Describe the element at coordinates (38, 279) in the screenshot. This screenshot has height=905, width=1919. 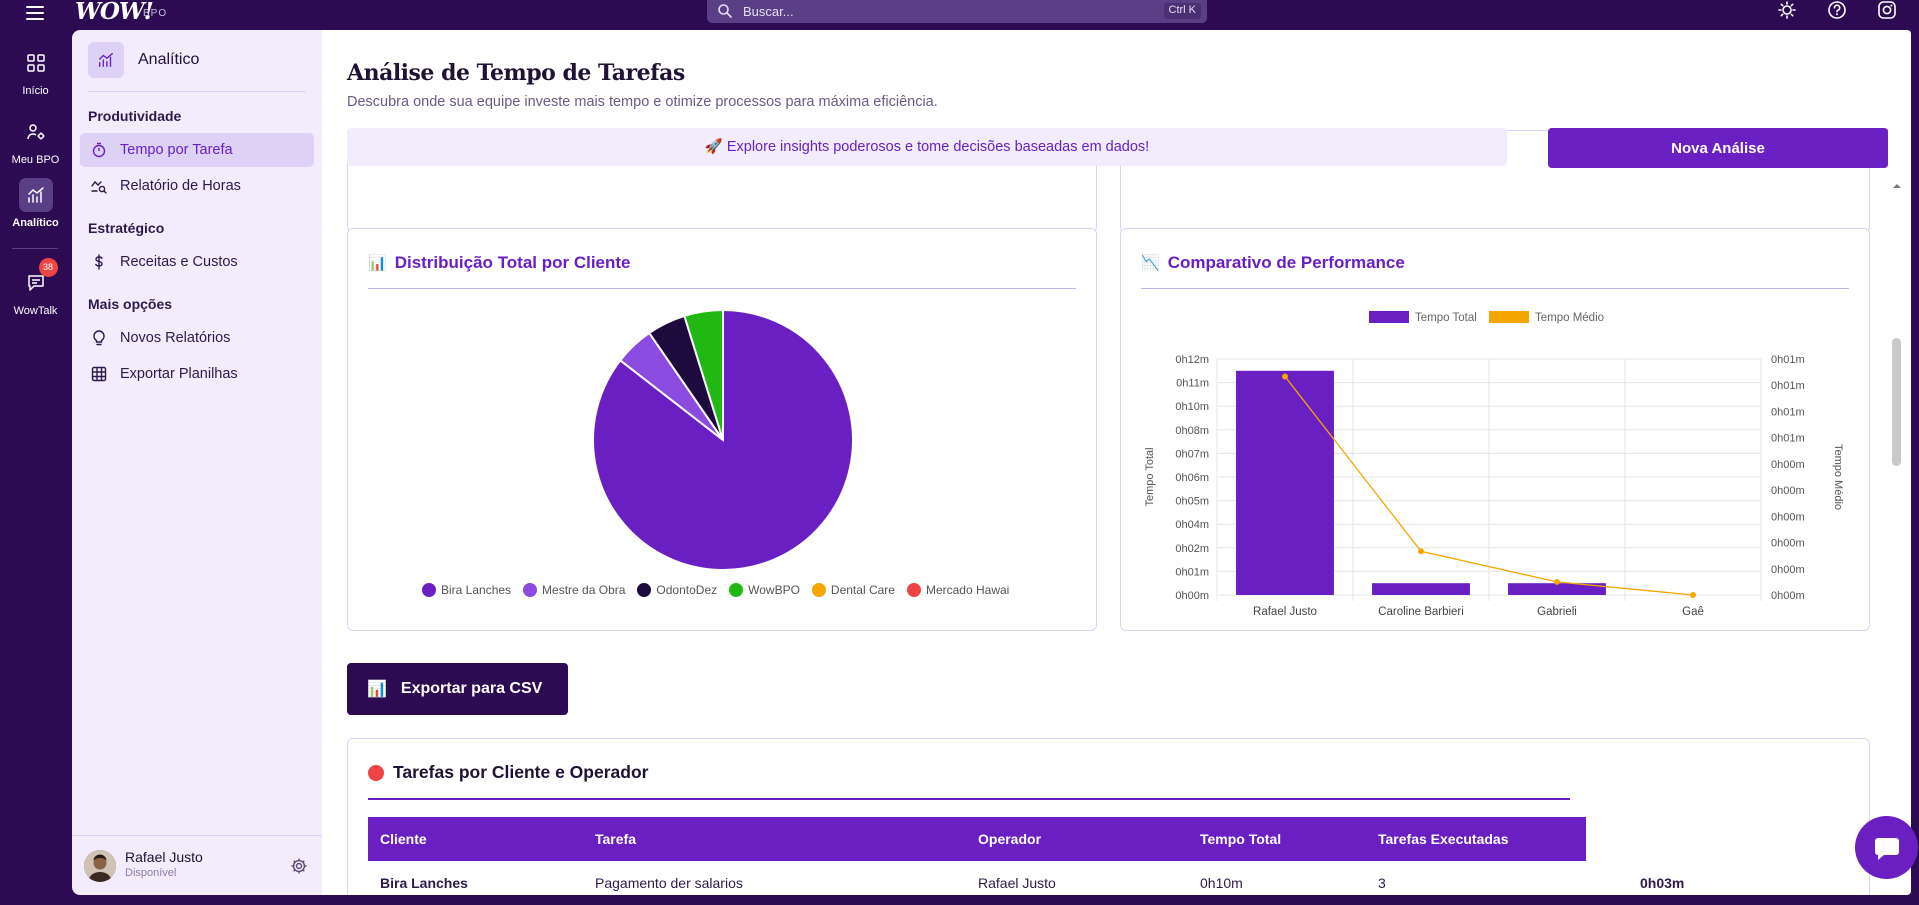
I see `chat-icon: 38` at that location.